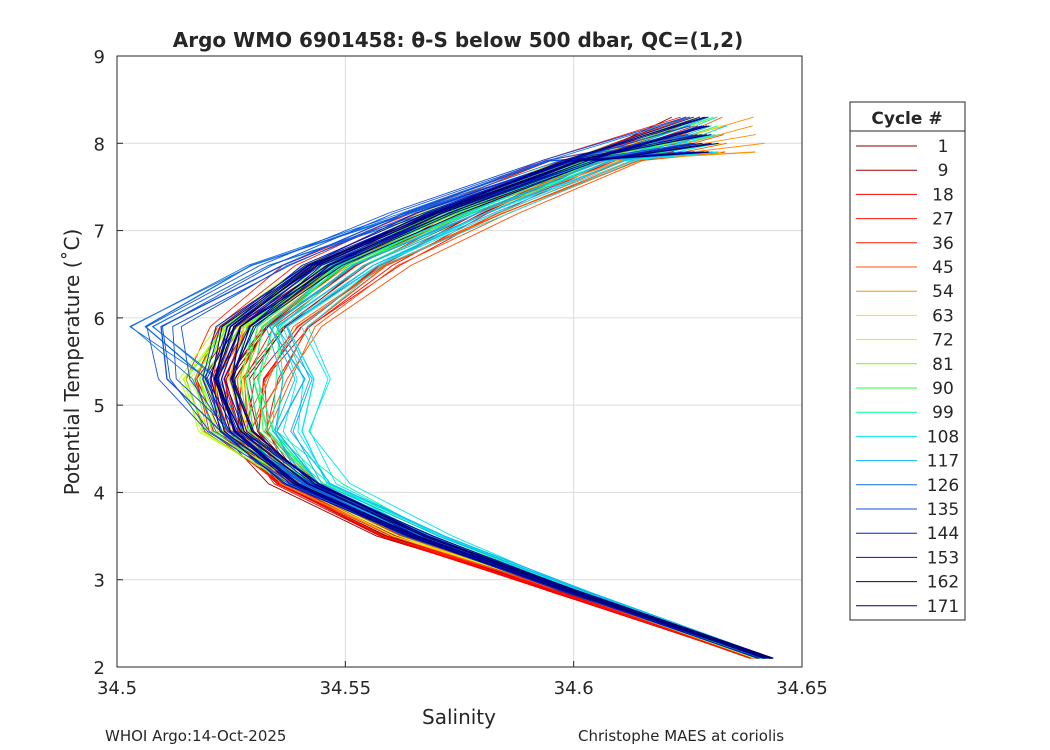 The width and height of the screenshot is (1050, 750). I want to click on legend-label-63: 63, so click(943, 316).